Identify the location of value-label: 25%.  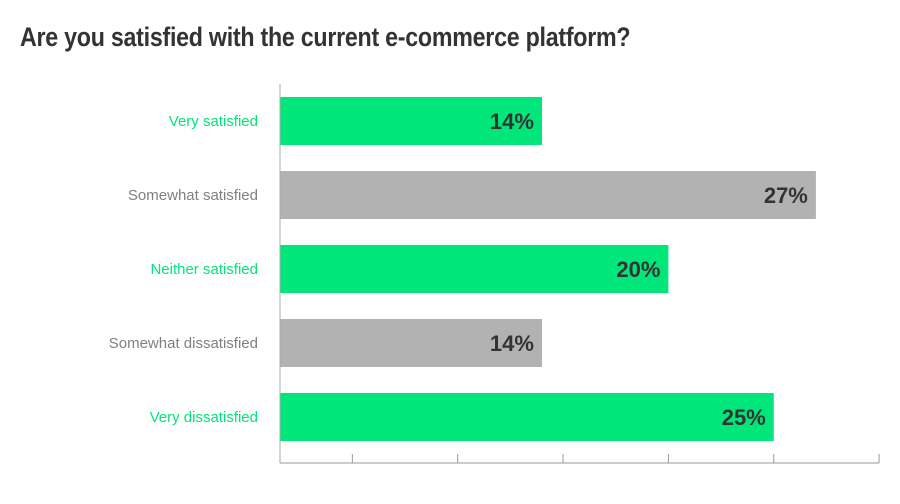
(744, 417).